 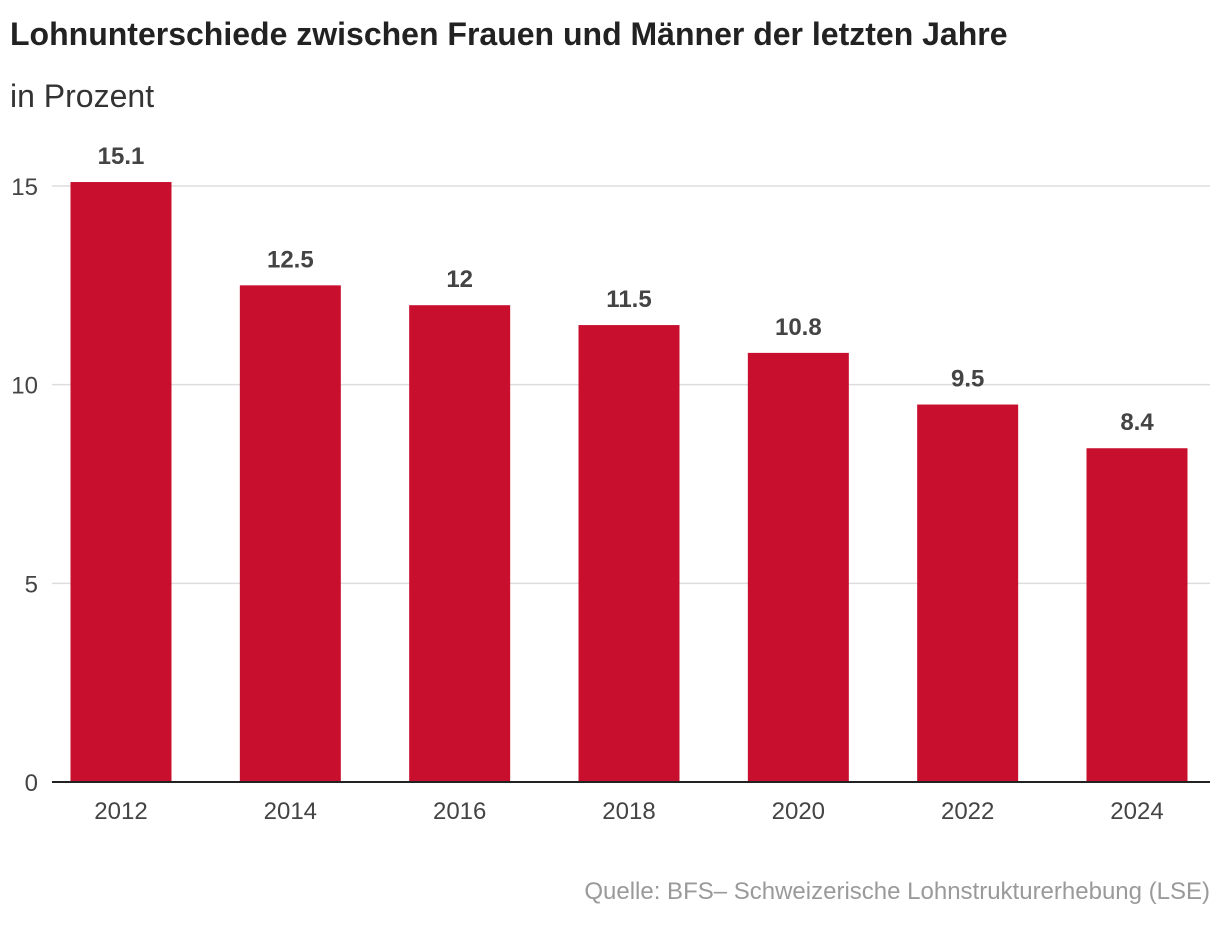 I want to click on x-tick-labels: 2012 2014 2016 2018 2020 2022 2024, so click(x=628, y=811).